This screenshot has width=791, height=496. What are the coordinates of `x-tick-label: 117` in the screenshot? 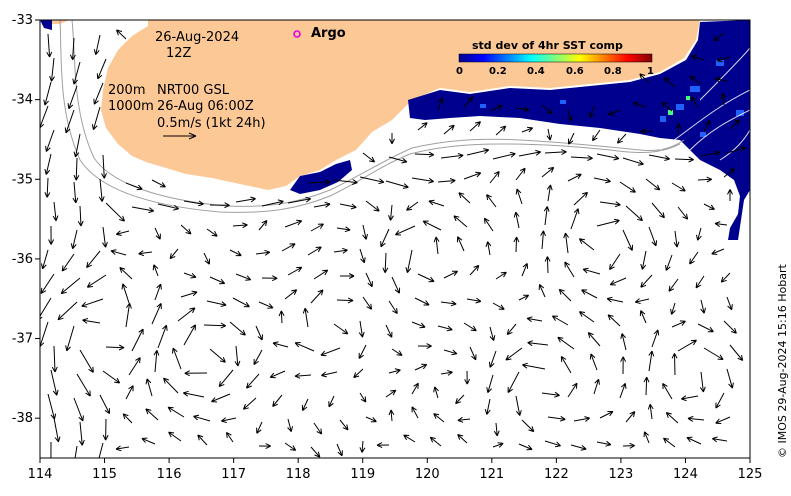 It's located at (233, 474).